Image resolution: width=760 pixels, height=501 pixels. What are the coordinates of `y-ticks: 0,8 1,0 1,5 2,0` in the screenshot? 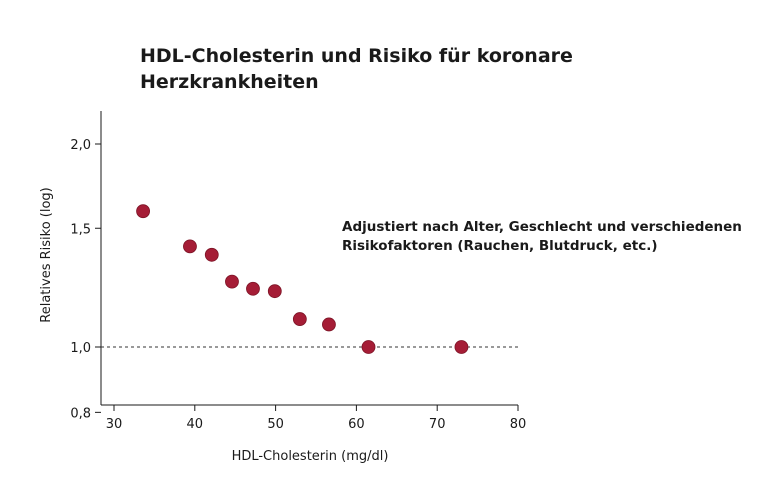 It's located at (85, 279).